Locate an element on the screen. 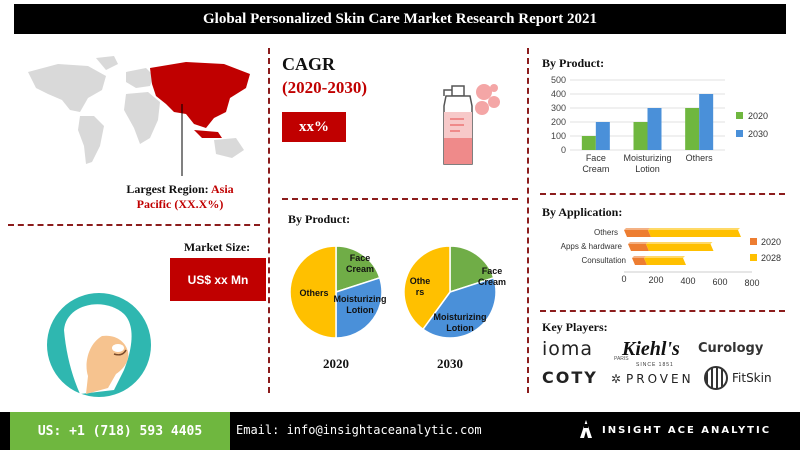 This screenshot has height=450, width=800. logo-ioma-sub: PARIS is located at coordinates (621, 359).